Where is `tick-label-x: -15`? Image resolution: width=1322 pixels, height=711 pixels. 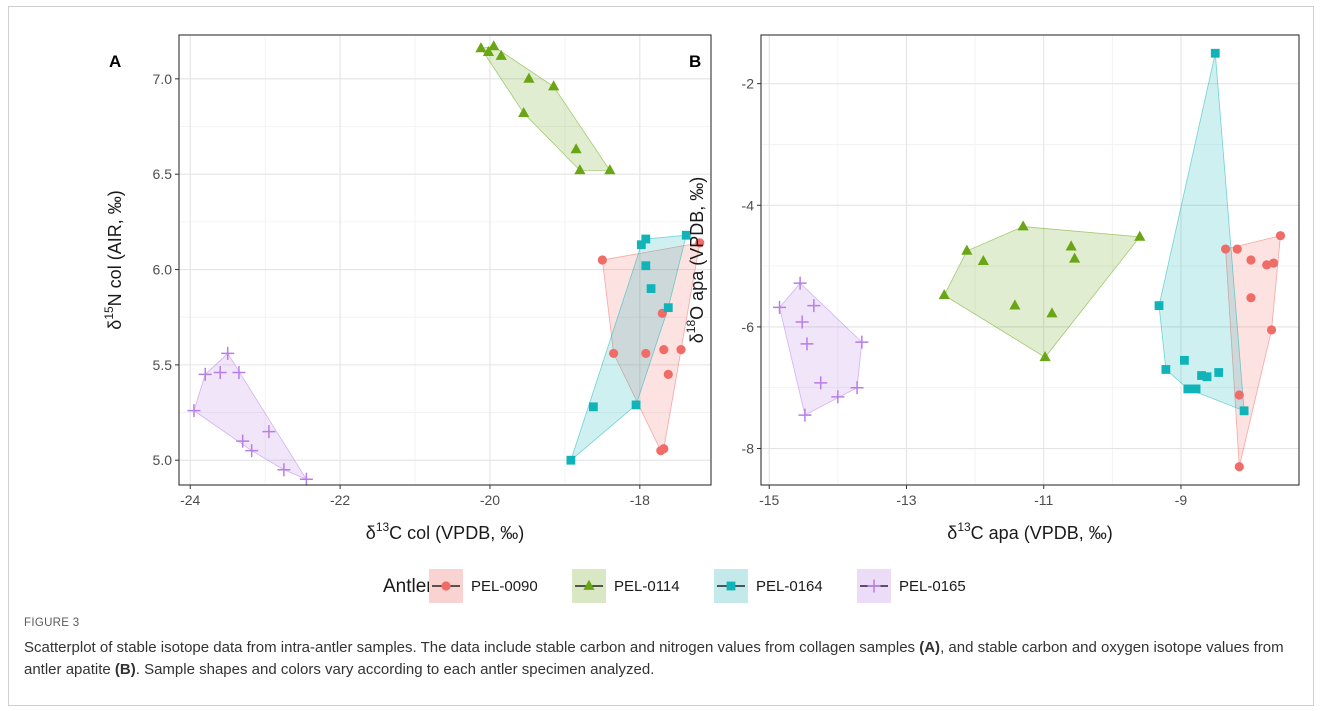 tick-label-x: -15 is located at coordinates (769, 500).